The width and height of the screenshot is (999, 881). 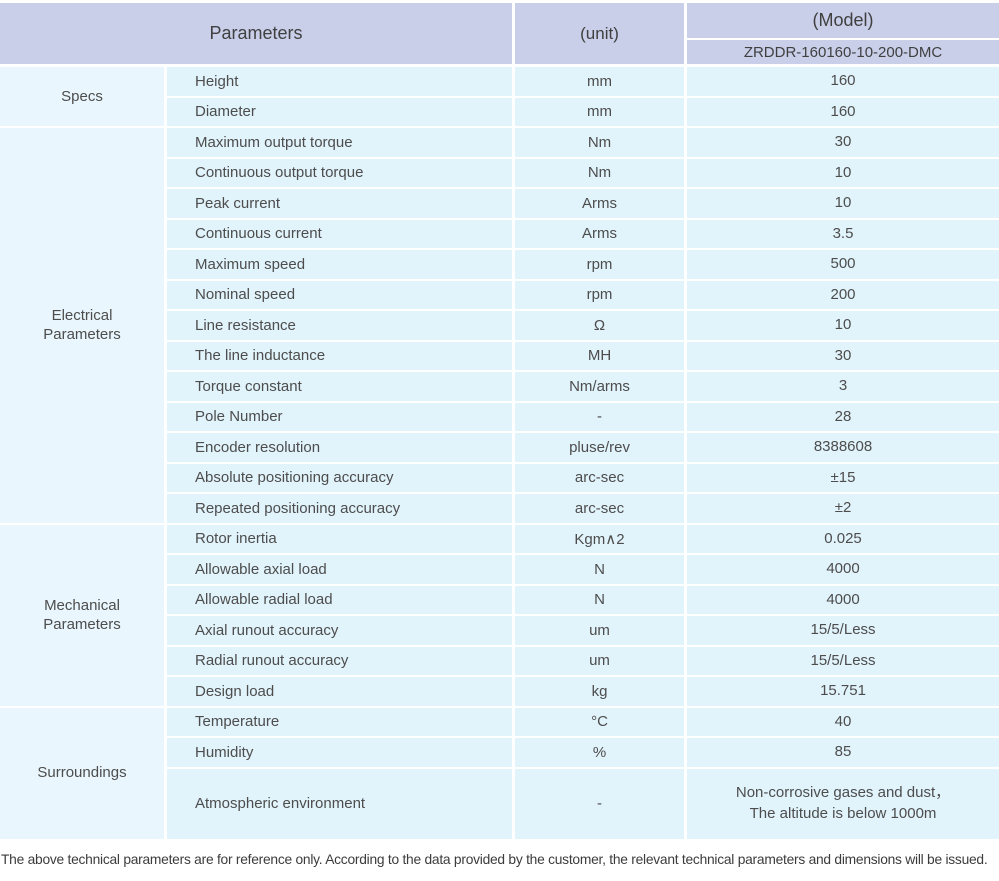 What do you see at coordinates (598, 356) in the screenshot?
I see `unit-cell: MH` at bounding box center [598, 356].